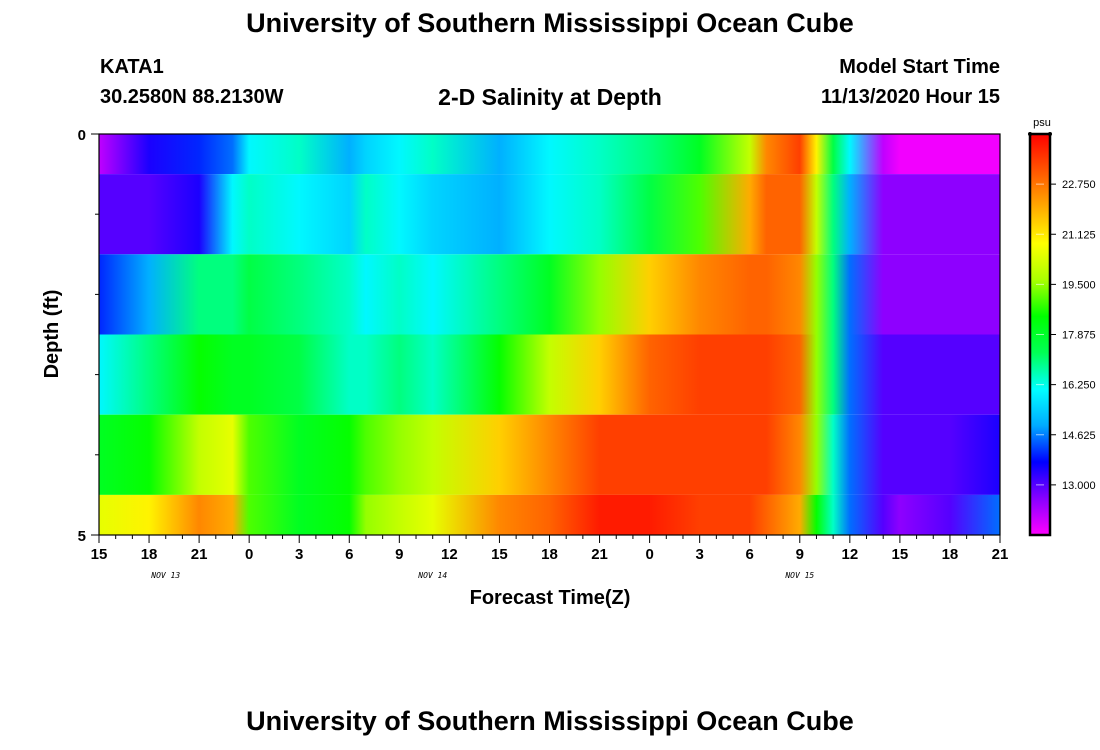 The width and height of the screenshot is (1100, 750). What do you see at coordinates (132, 67) in the screenshot?
I see `station-id: KATA1` at bounding box center [132, 67].